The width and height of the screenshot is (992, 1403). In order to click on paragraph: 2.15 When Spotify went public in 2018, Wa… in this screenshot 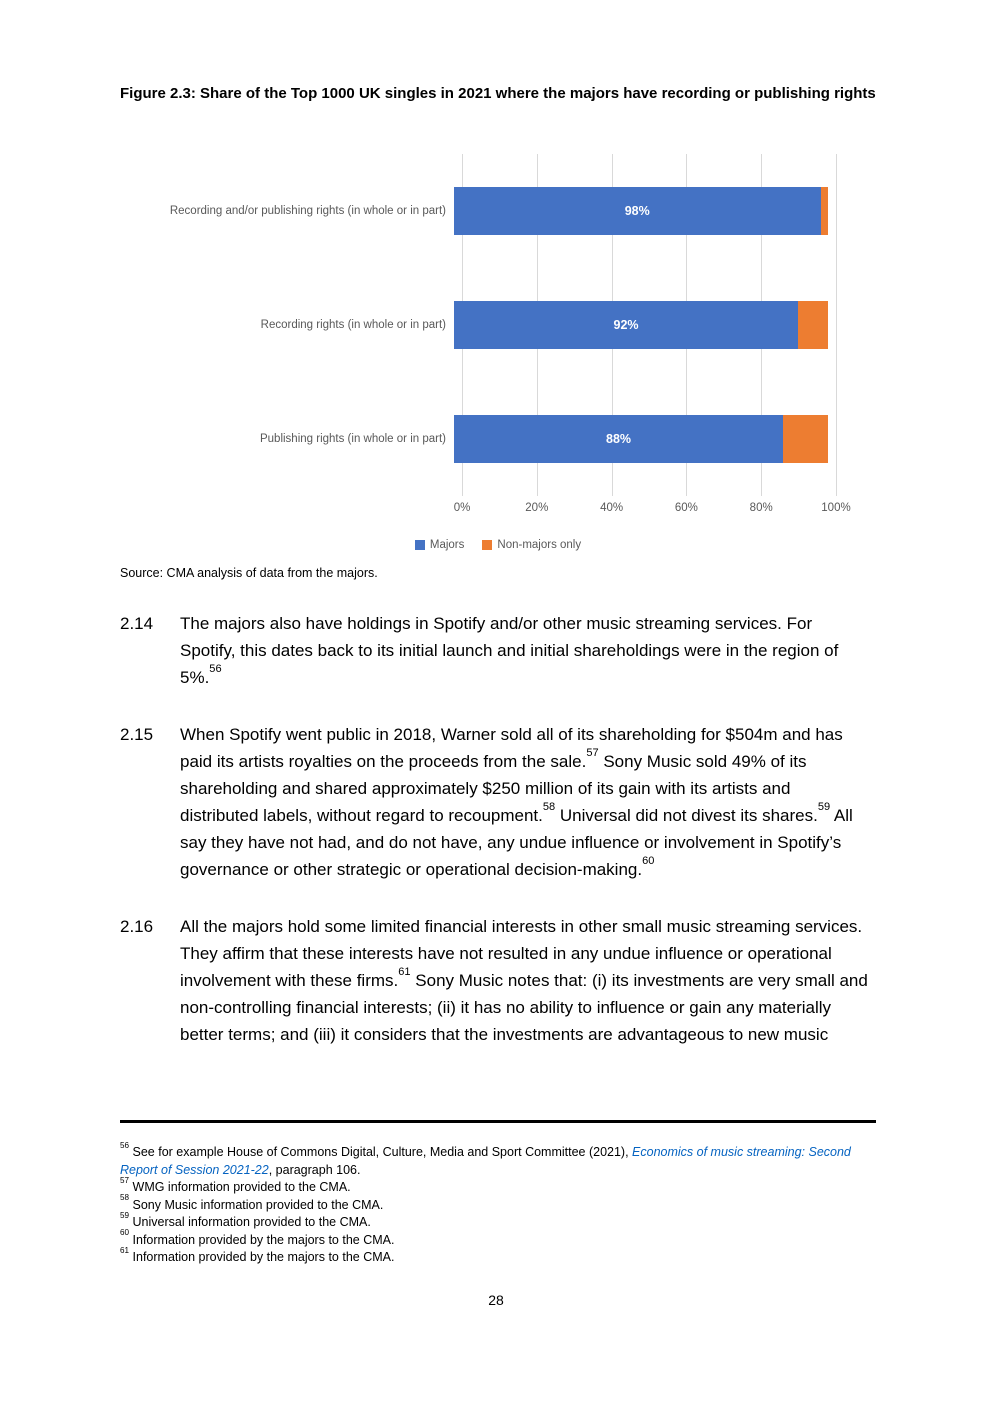, I will do `click(496, 802)`.